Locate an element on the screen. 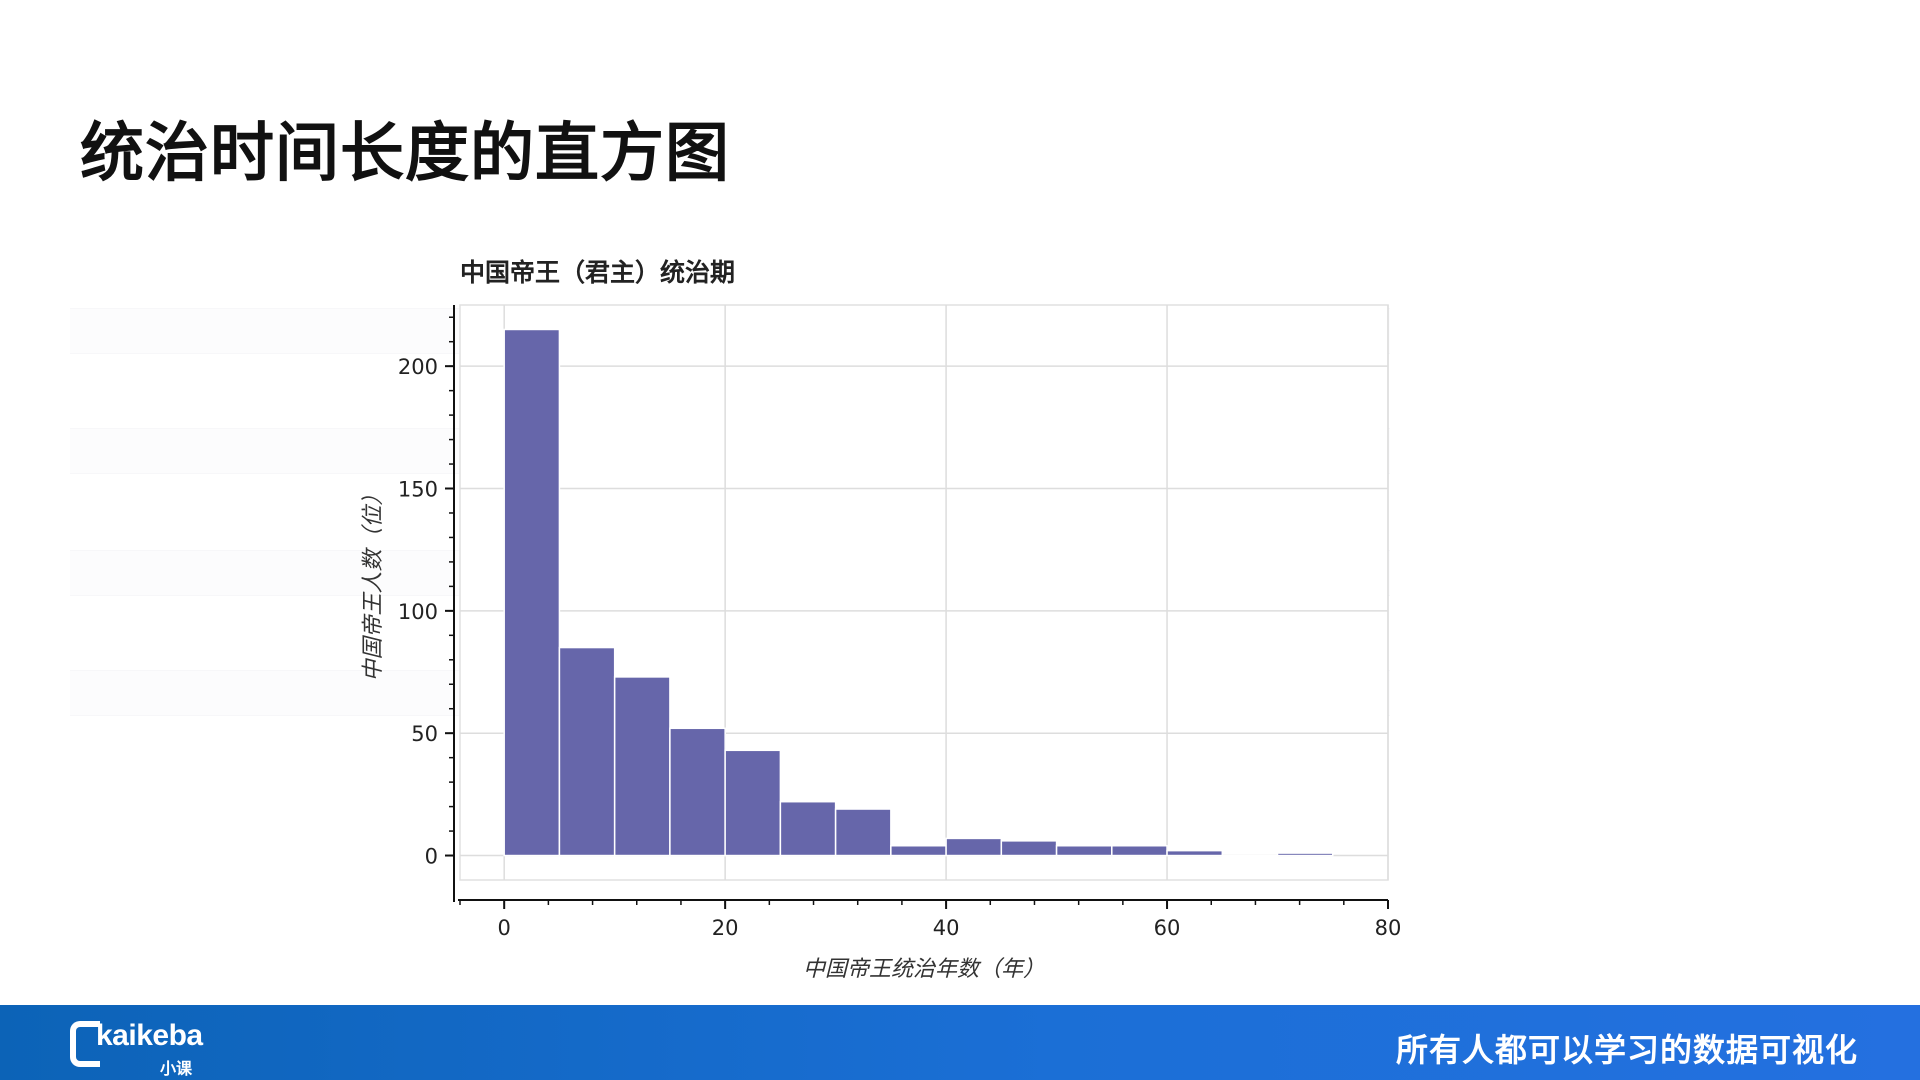 The width and height of the screenshot is (1920, 1080). y-tick-label: 100 is located at coordinates (418, 612).